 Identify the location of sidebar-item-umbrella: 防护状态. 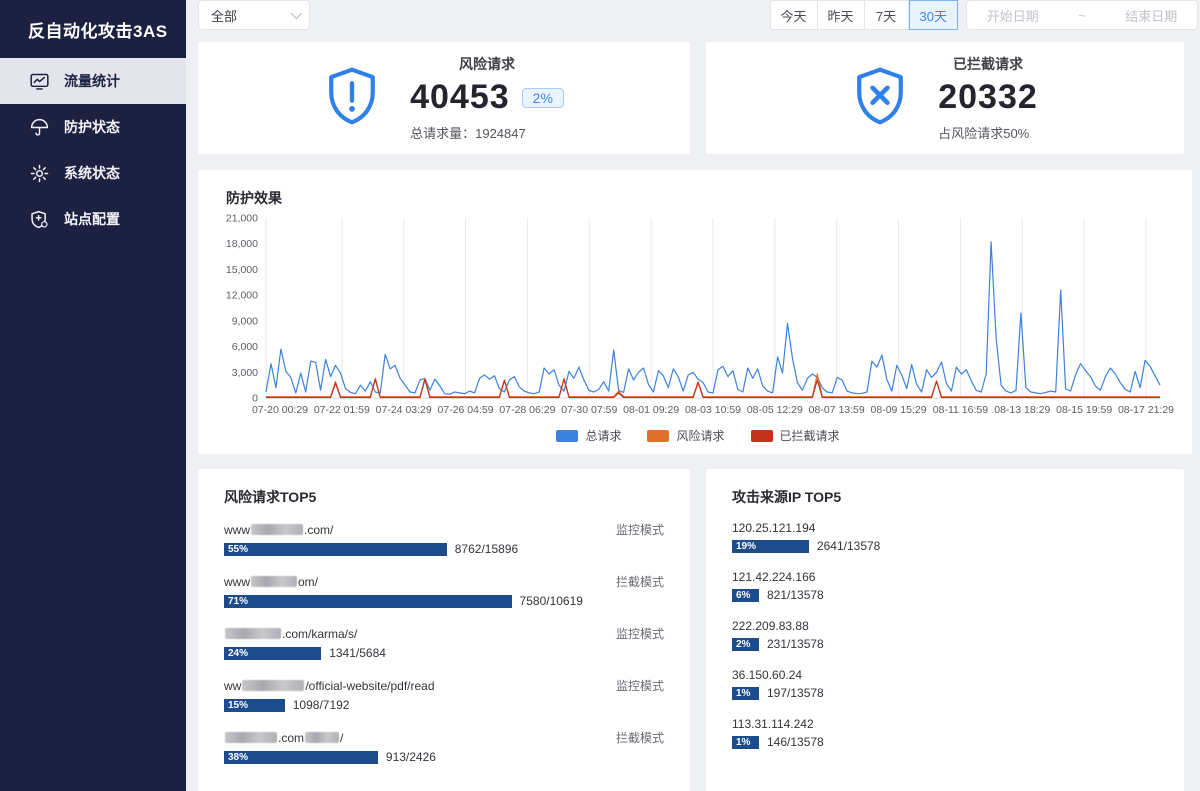
(93, 127).